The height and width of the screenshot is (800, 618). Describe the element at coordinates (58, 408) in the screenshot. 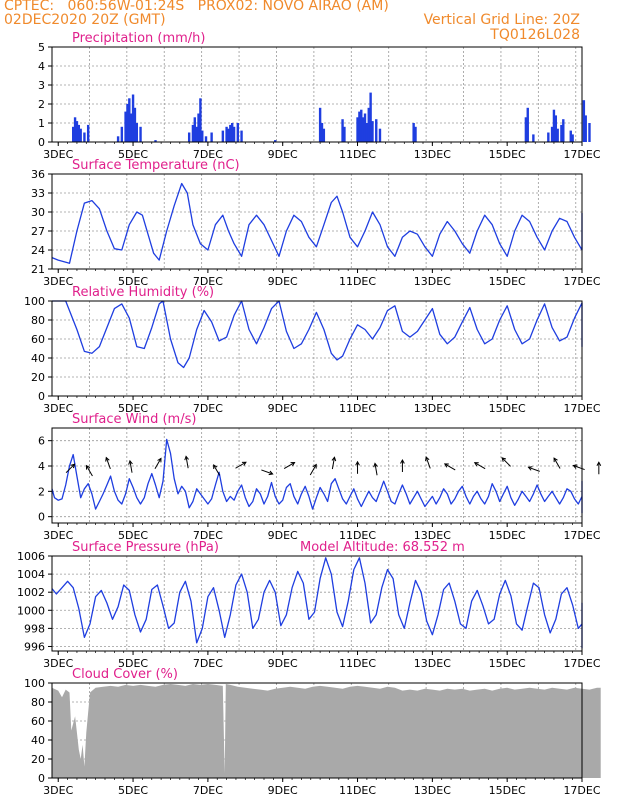

I see `rh-xtick-label: 3DEC` at that location.